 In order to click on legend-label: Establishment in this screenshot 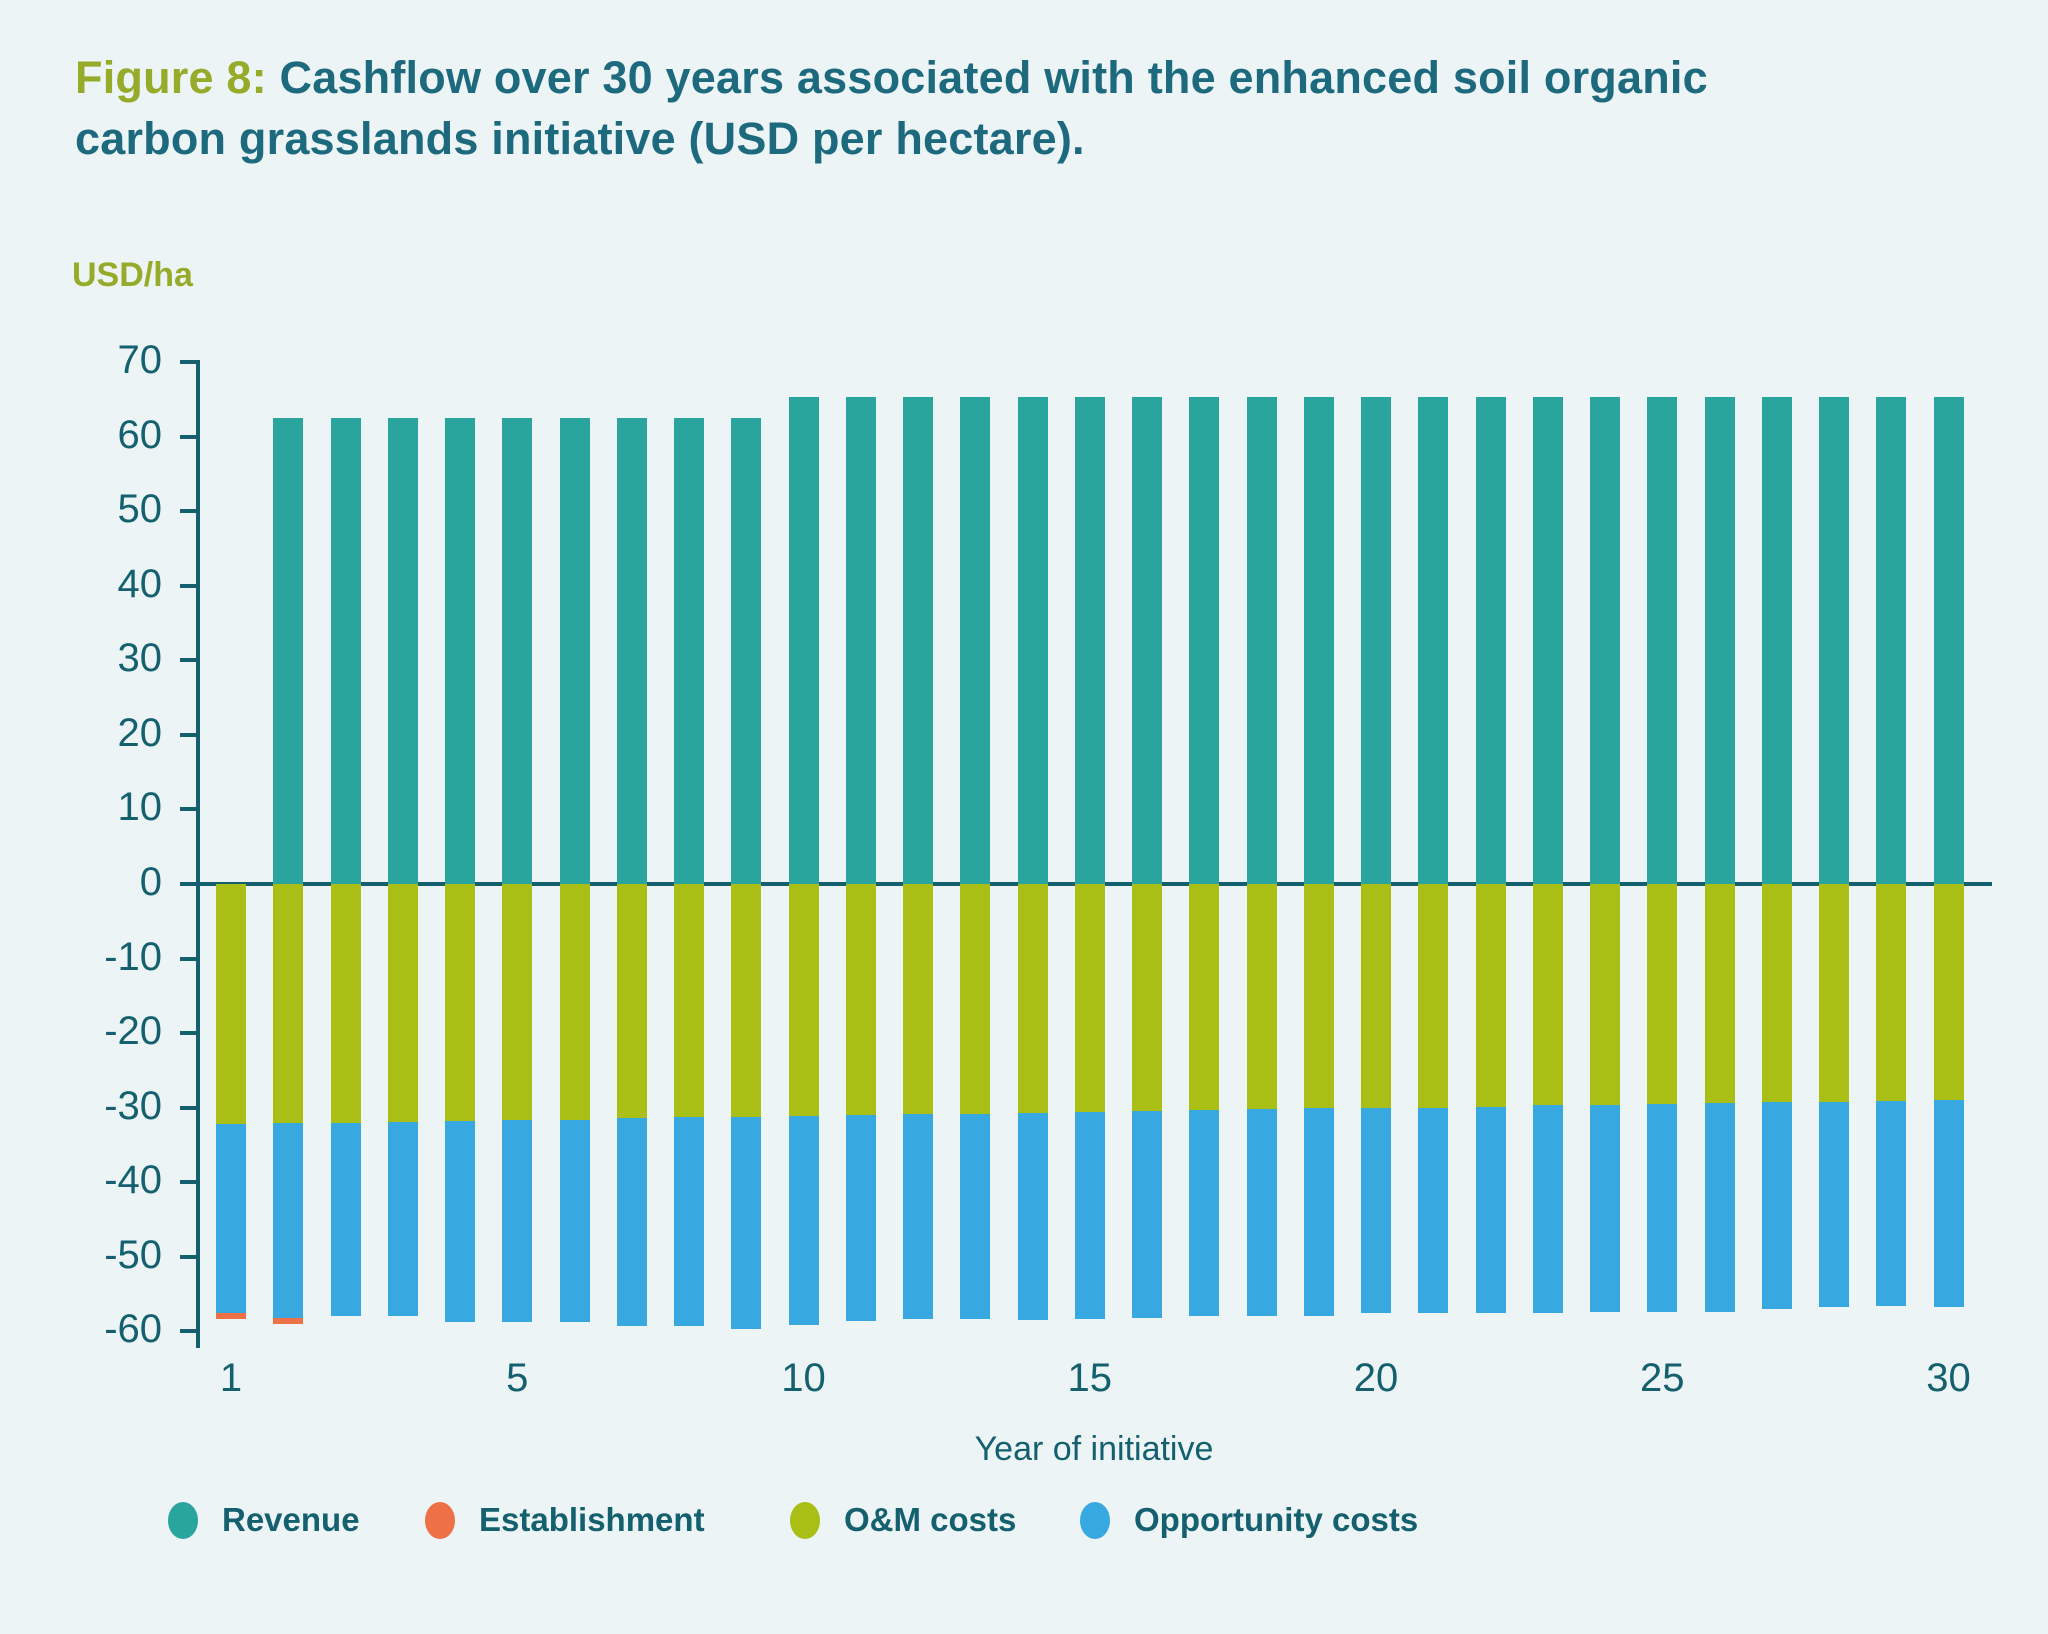, I will do `click(592, 1519)`.